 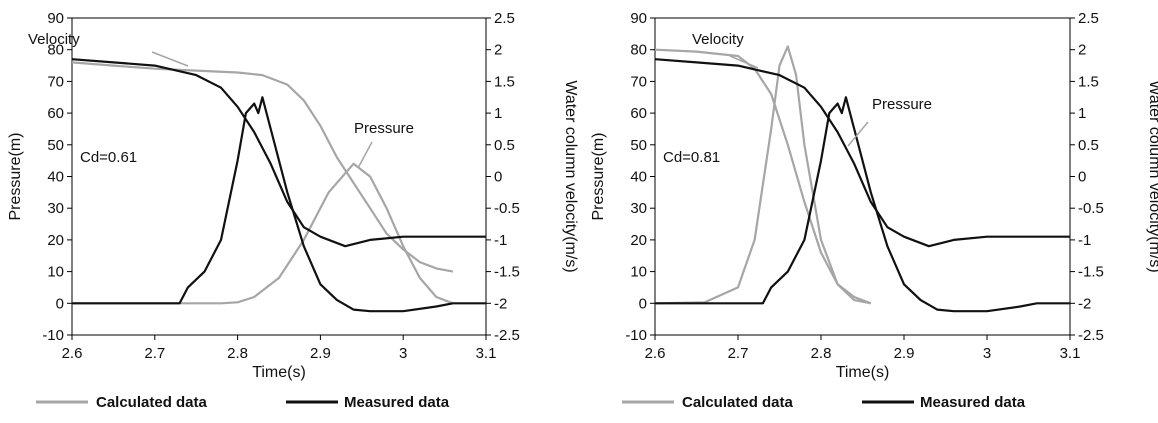 I want to click on series-line-calculated-velocity, so click(x=763, y=176).